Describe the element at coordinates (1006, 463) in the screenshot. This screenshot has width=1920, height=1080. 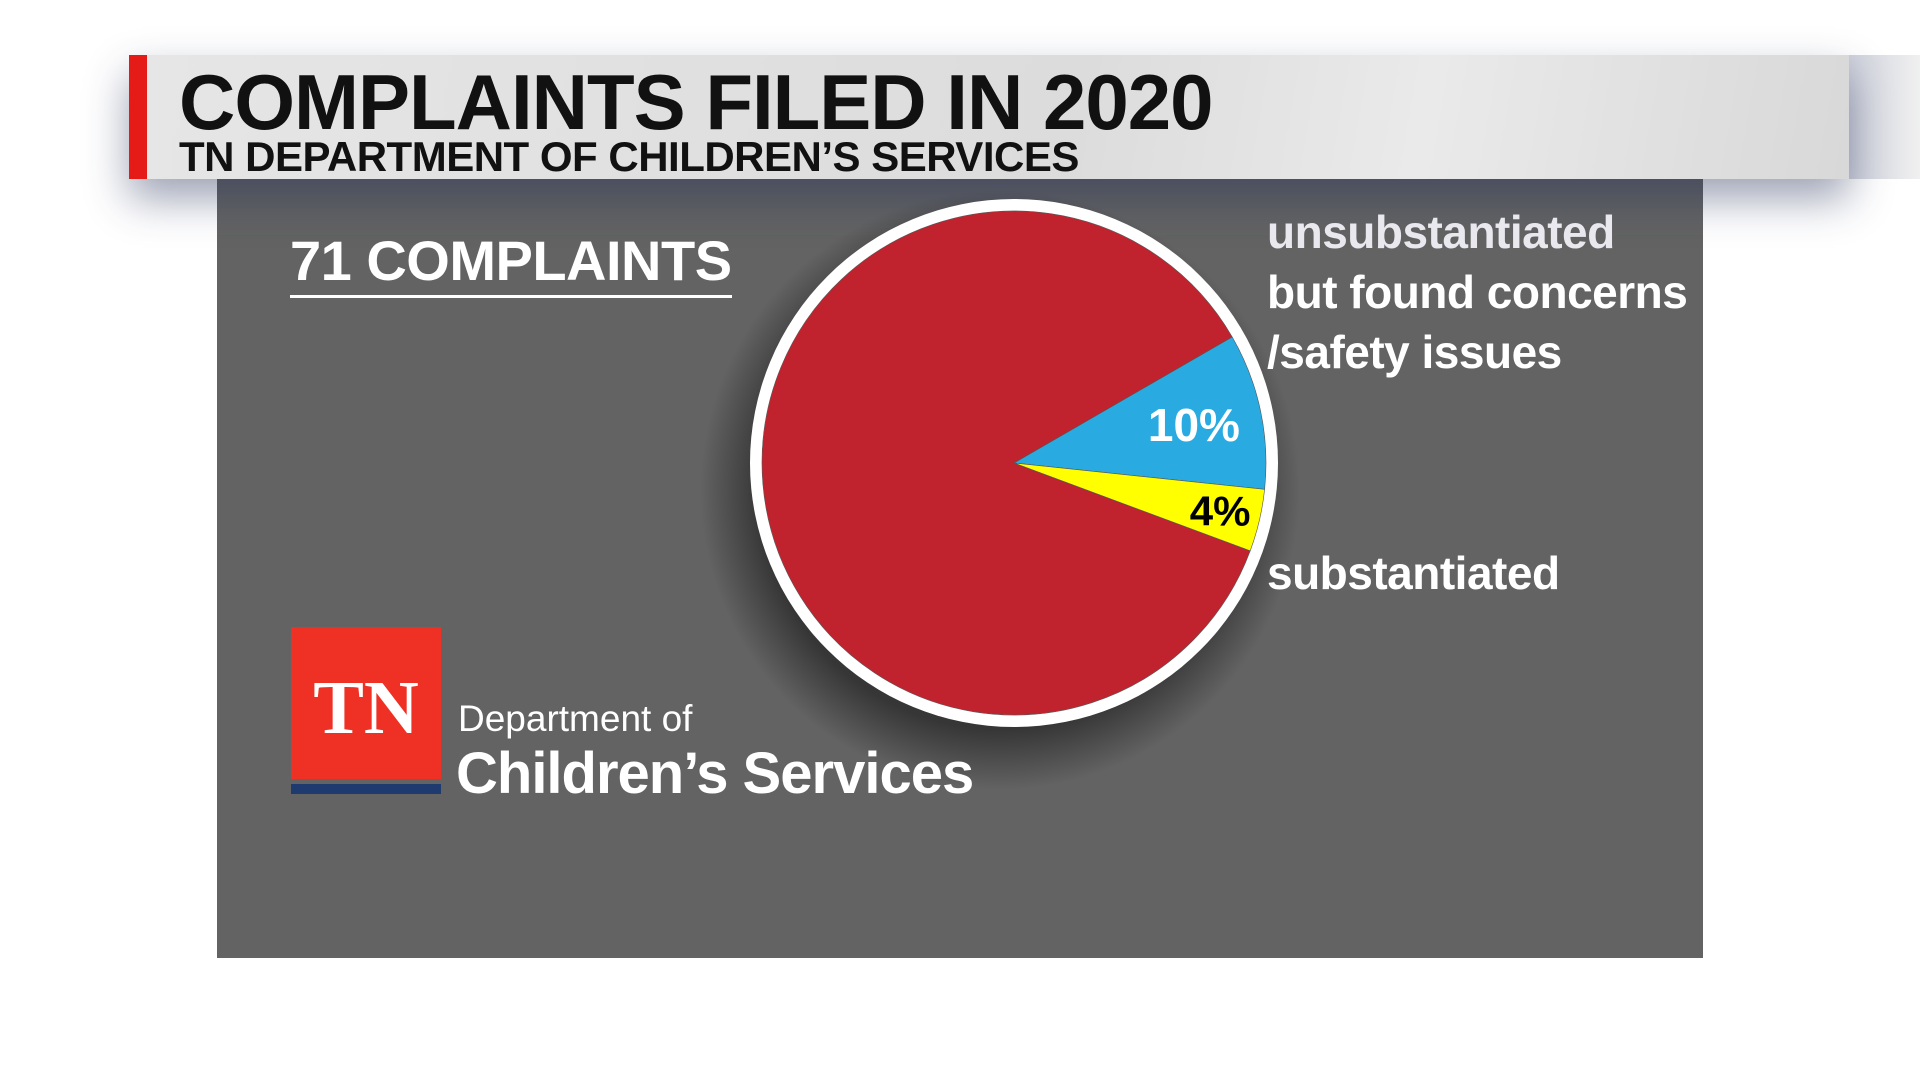
I see `pie-slice-other` at that location.